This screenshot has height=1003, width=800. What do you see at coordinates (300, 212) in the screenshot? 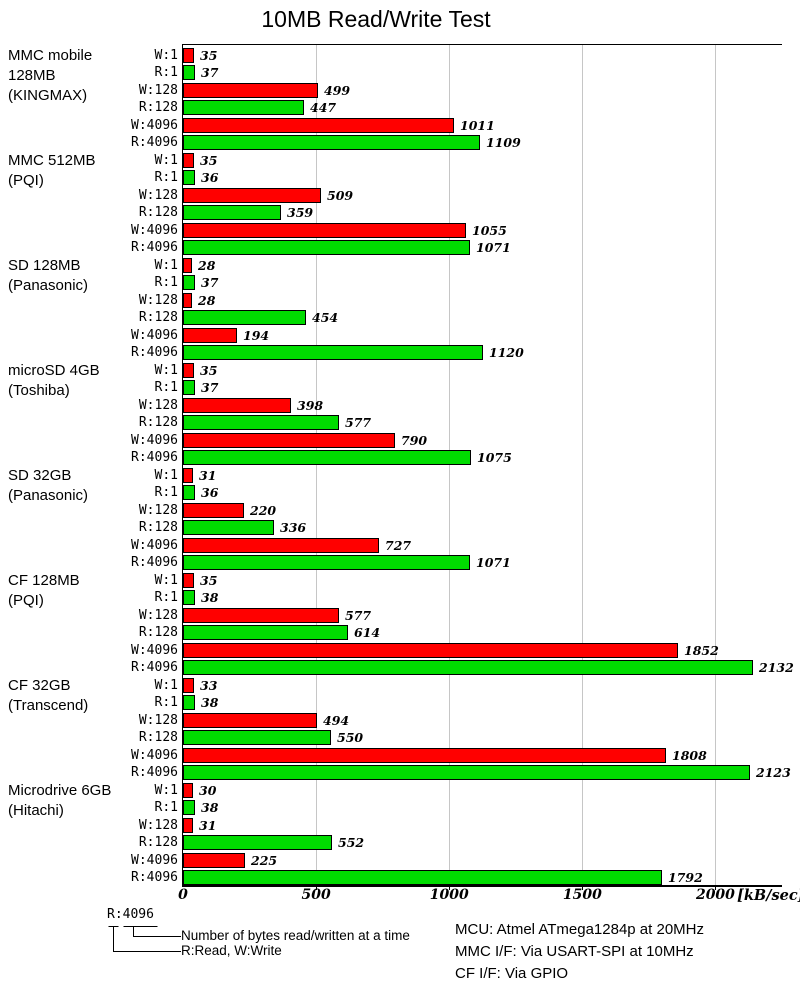
I see `bar-value-label: 359` at bounding box center [300, 212].